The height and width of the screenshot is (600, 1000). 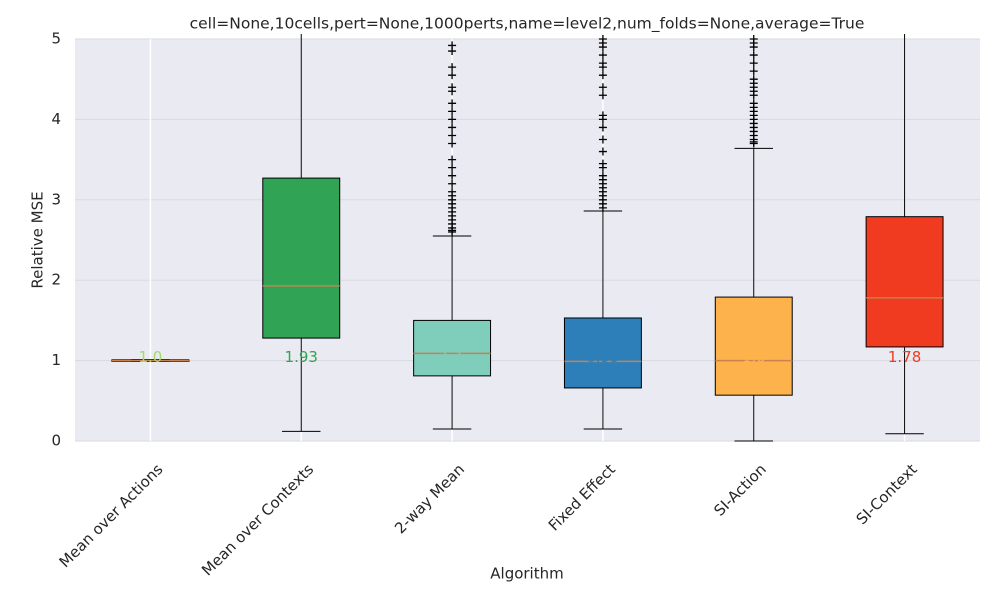 I want to click on median-label: 1.78, so click(x=904, y=357).